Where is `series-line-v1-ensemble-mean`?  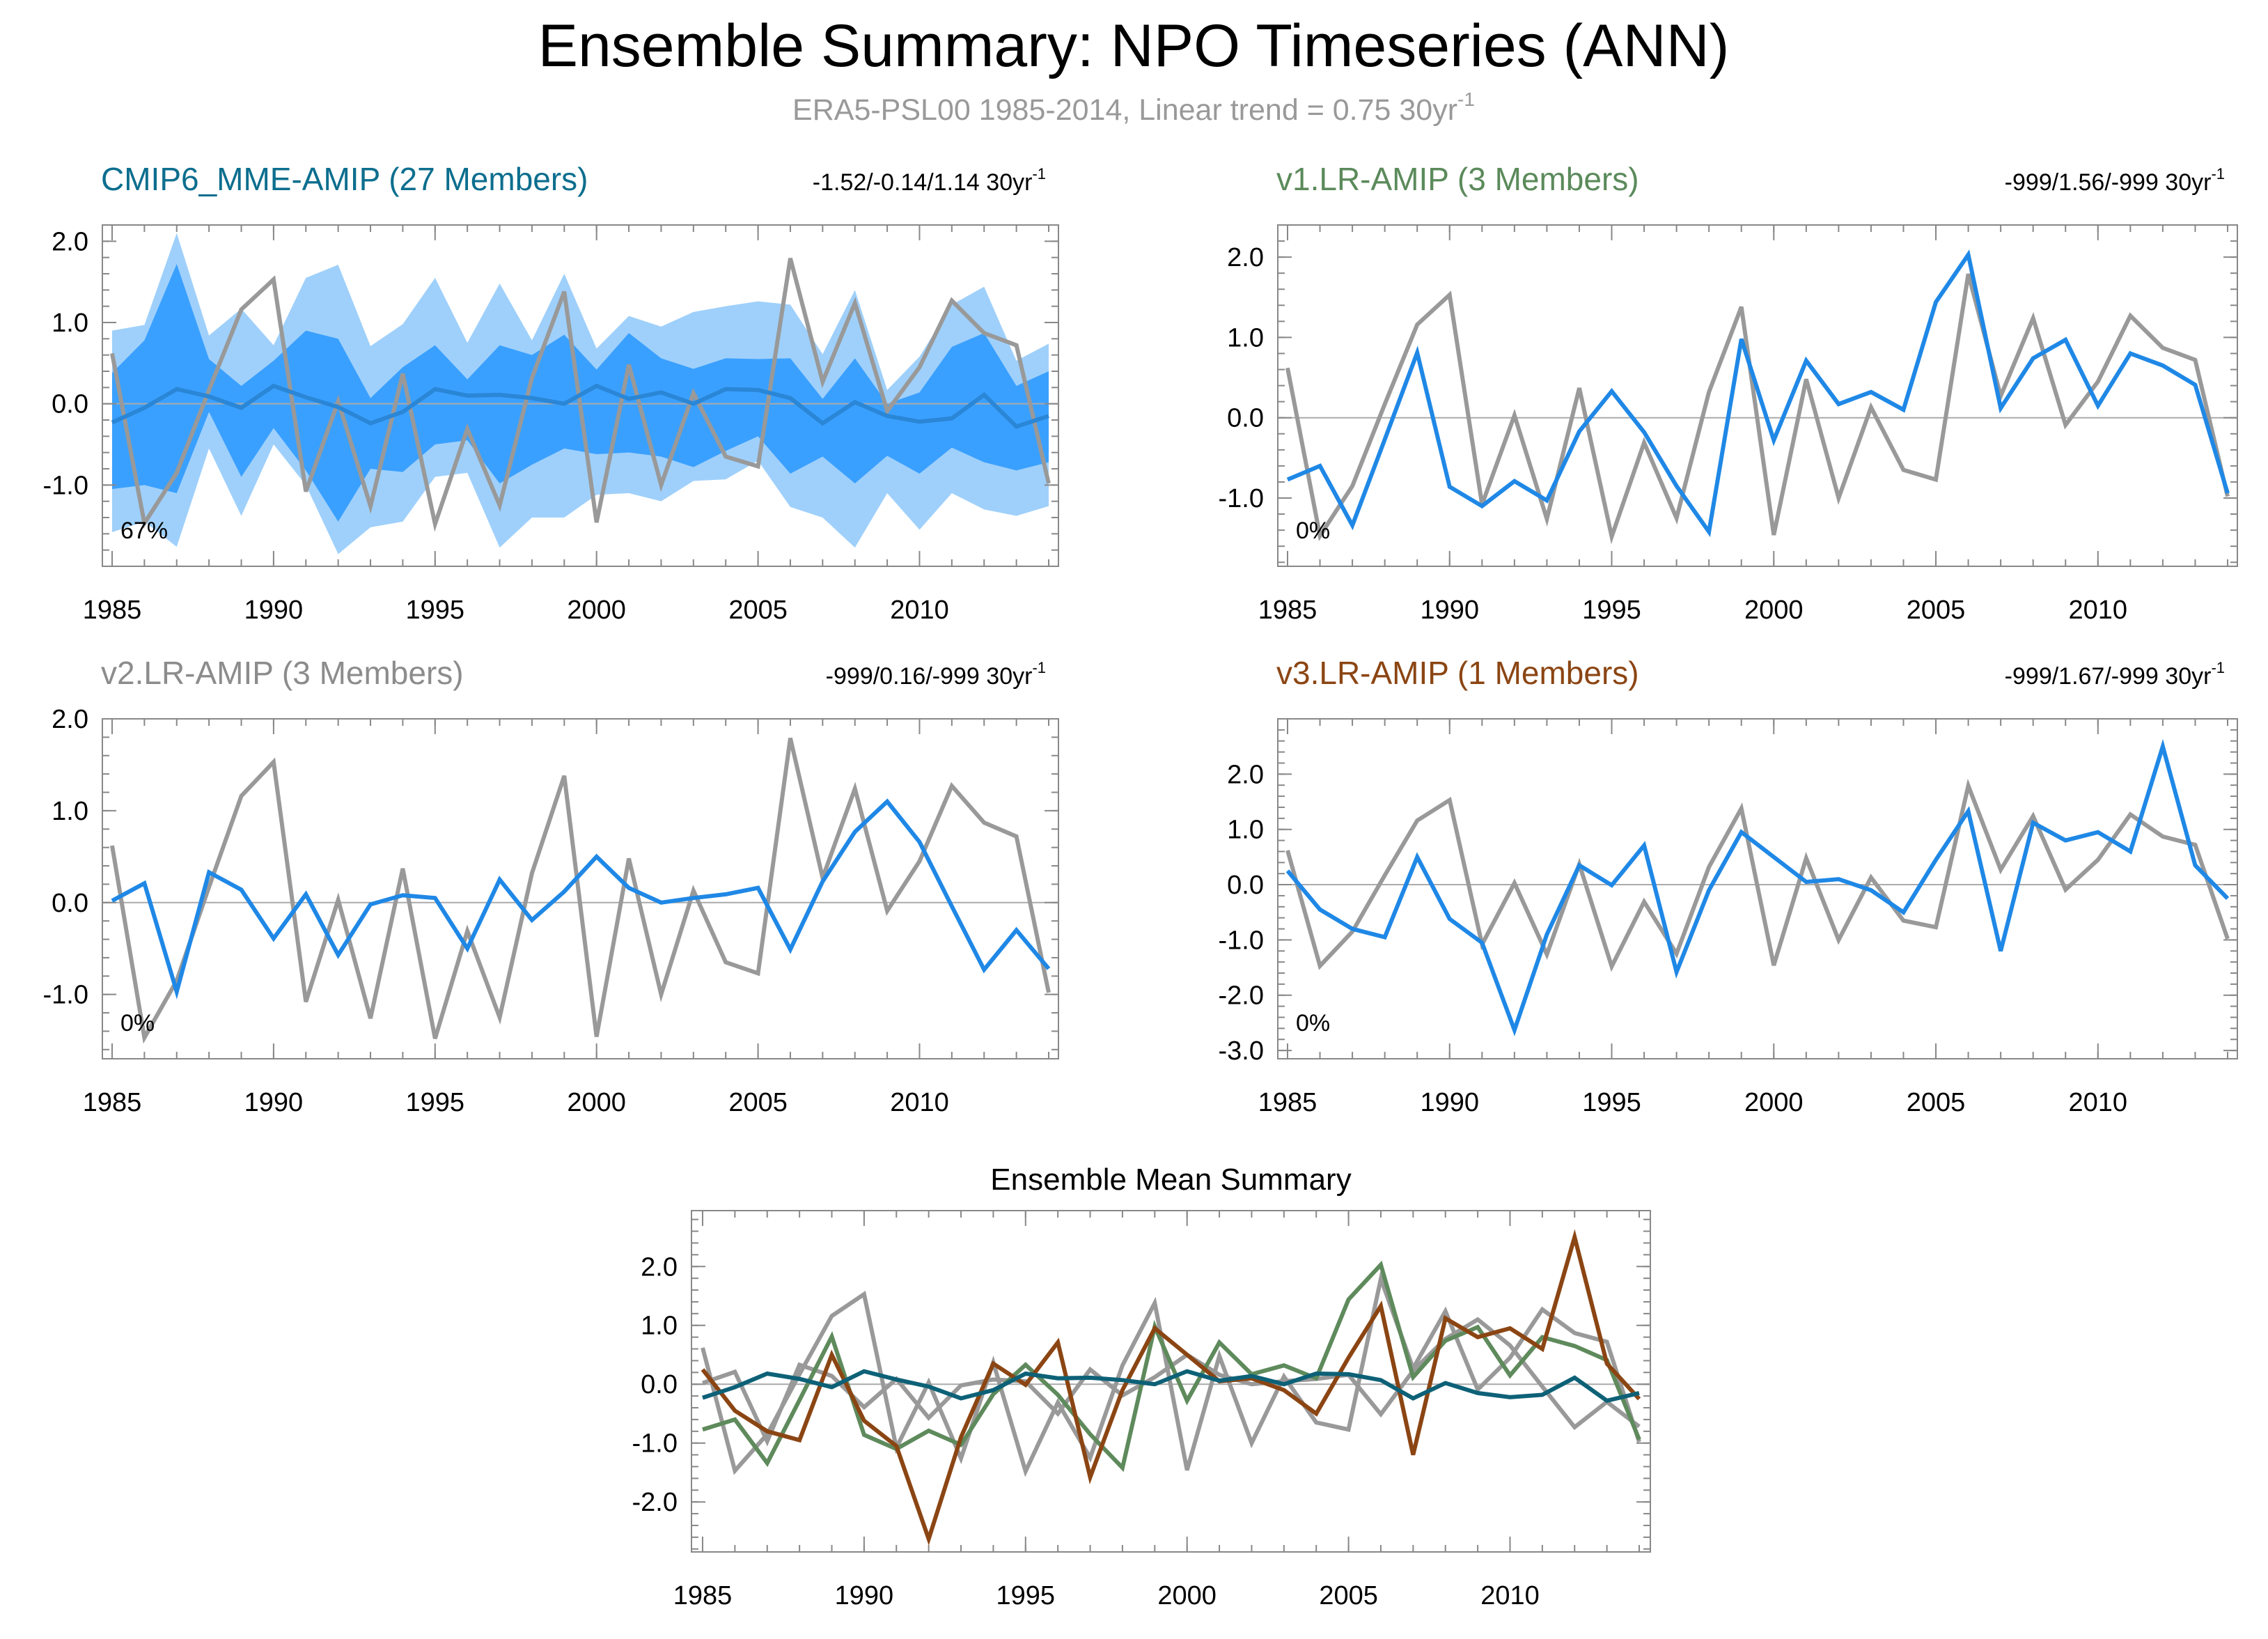 series-line-v1-ensemble-mean is located at coordinates (1758, 393).